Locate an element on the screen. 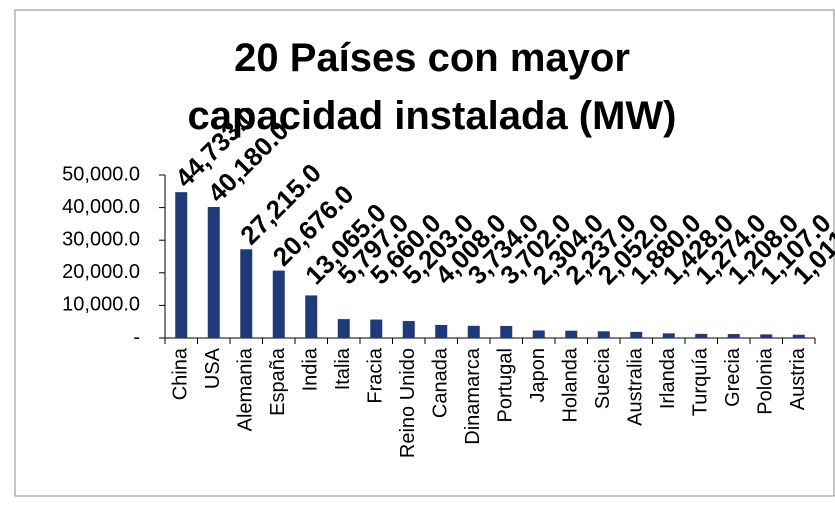 The width and height of the screenshot is (835, 508). x-tick-label: Reino Unido is located at coordinates (408, 403).